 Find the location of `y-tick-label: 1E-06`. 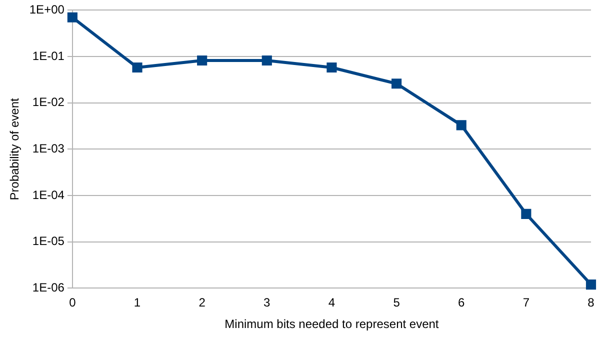

y-tick-label: 1E-06 is located at coordinates (48, 287).